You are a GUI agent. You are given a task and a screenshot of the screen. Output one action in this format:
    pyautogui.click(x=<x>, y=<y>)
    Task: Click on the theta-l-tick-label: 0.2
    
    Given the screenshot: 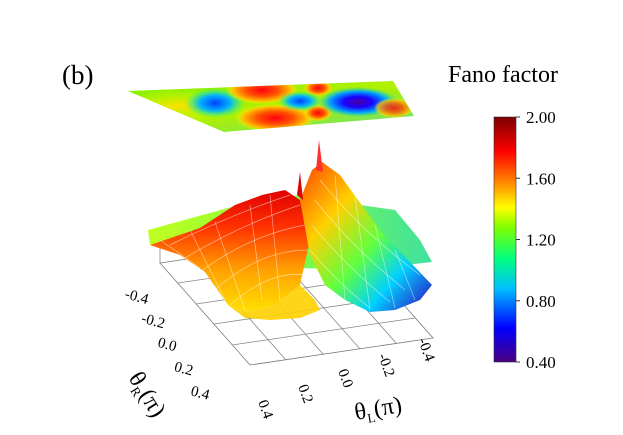 What is the action you would take?
    pyautogui.click(x=304, y=393)
    